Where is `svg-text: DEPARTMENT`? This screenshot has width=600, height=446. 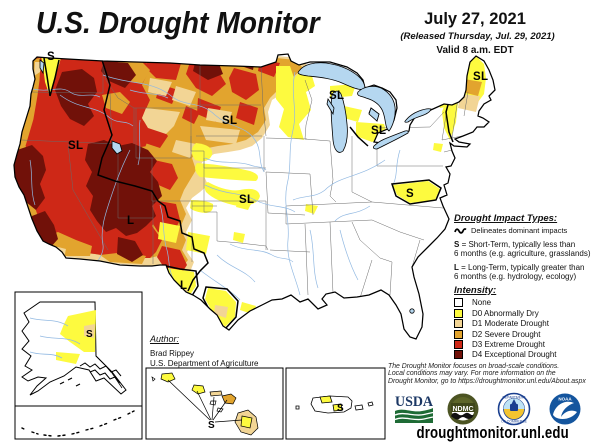 svg-text: DEPARTMENT is located at coordinates (513, 398).